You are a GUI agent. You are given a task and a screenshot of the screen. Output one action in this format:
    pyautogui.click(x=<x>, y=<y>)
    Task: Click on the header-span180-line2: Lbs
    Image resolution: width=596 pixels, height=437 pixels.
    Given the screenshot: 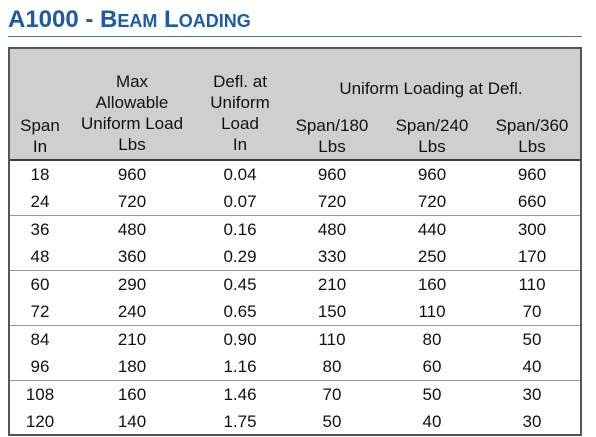 What is the action you would take?
    pyautogui.click(x=332, y=146)
    